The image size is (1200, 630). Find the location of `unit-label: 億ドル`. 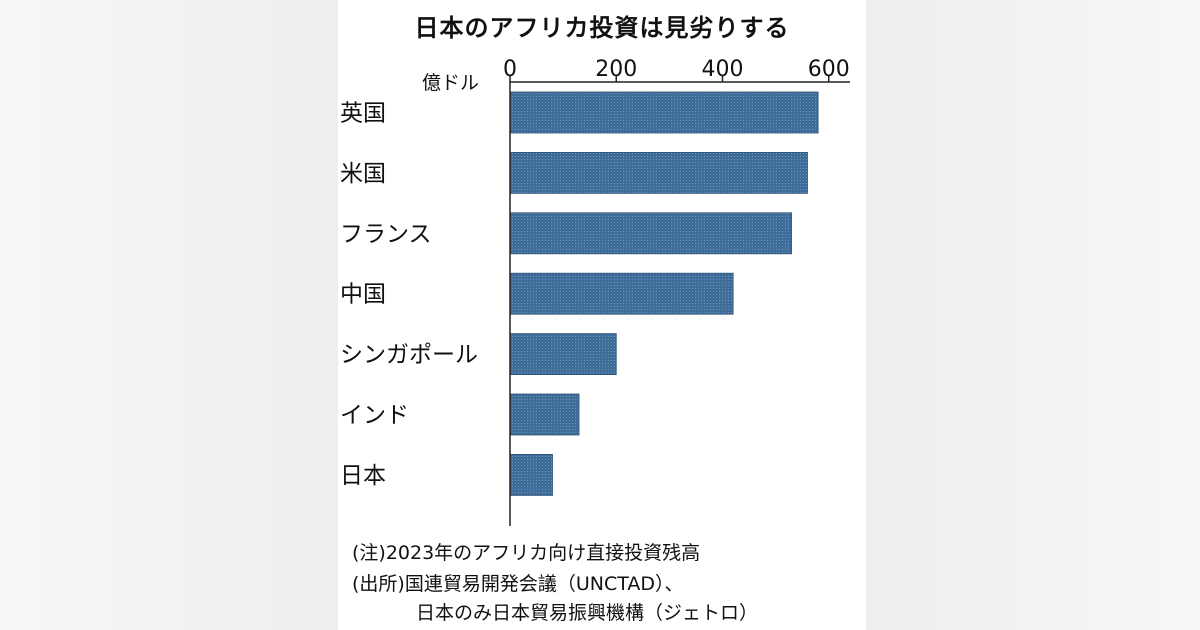

unit-label: 億ドル is located at coordinates (450, 83).